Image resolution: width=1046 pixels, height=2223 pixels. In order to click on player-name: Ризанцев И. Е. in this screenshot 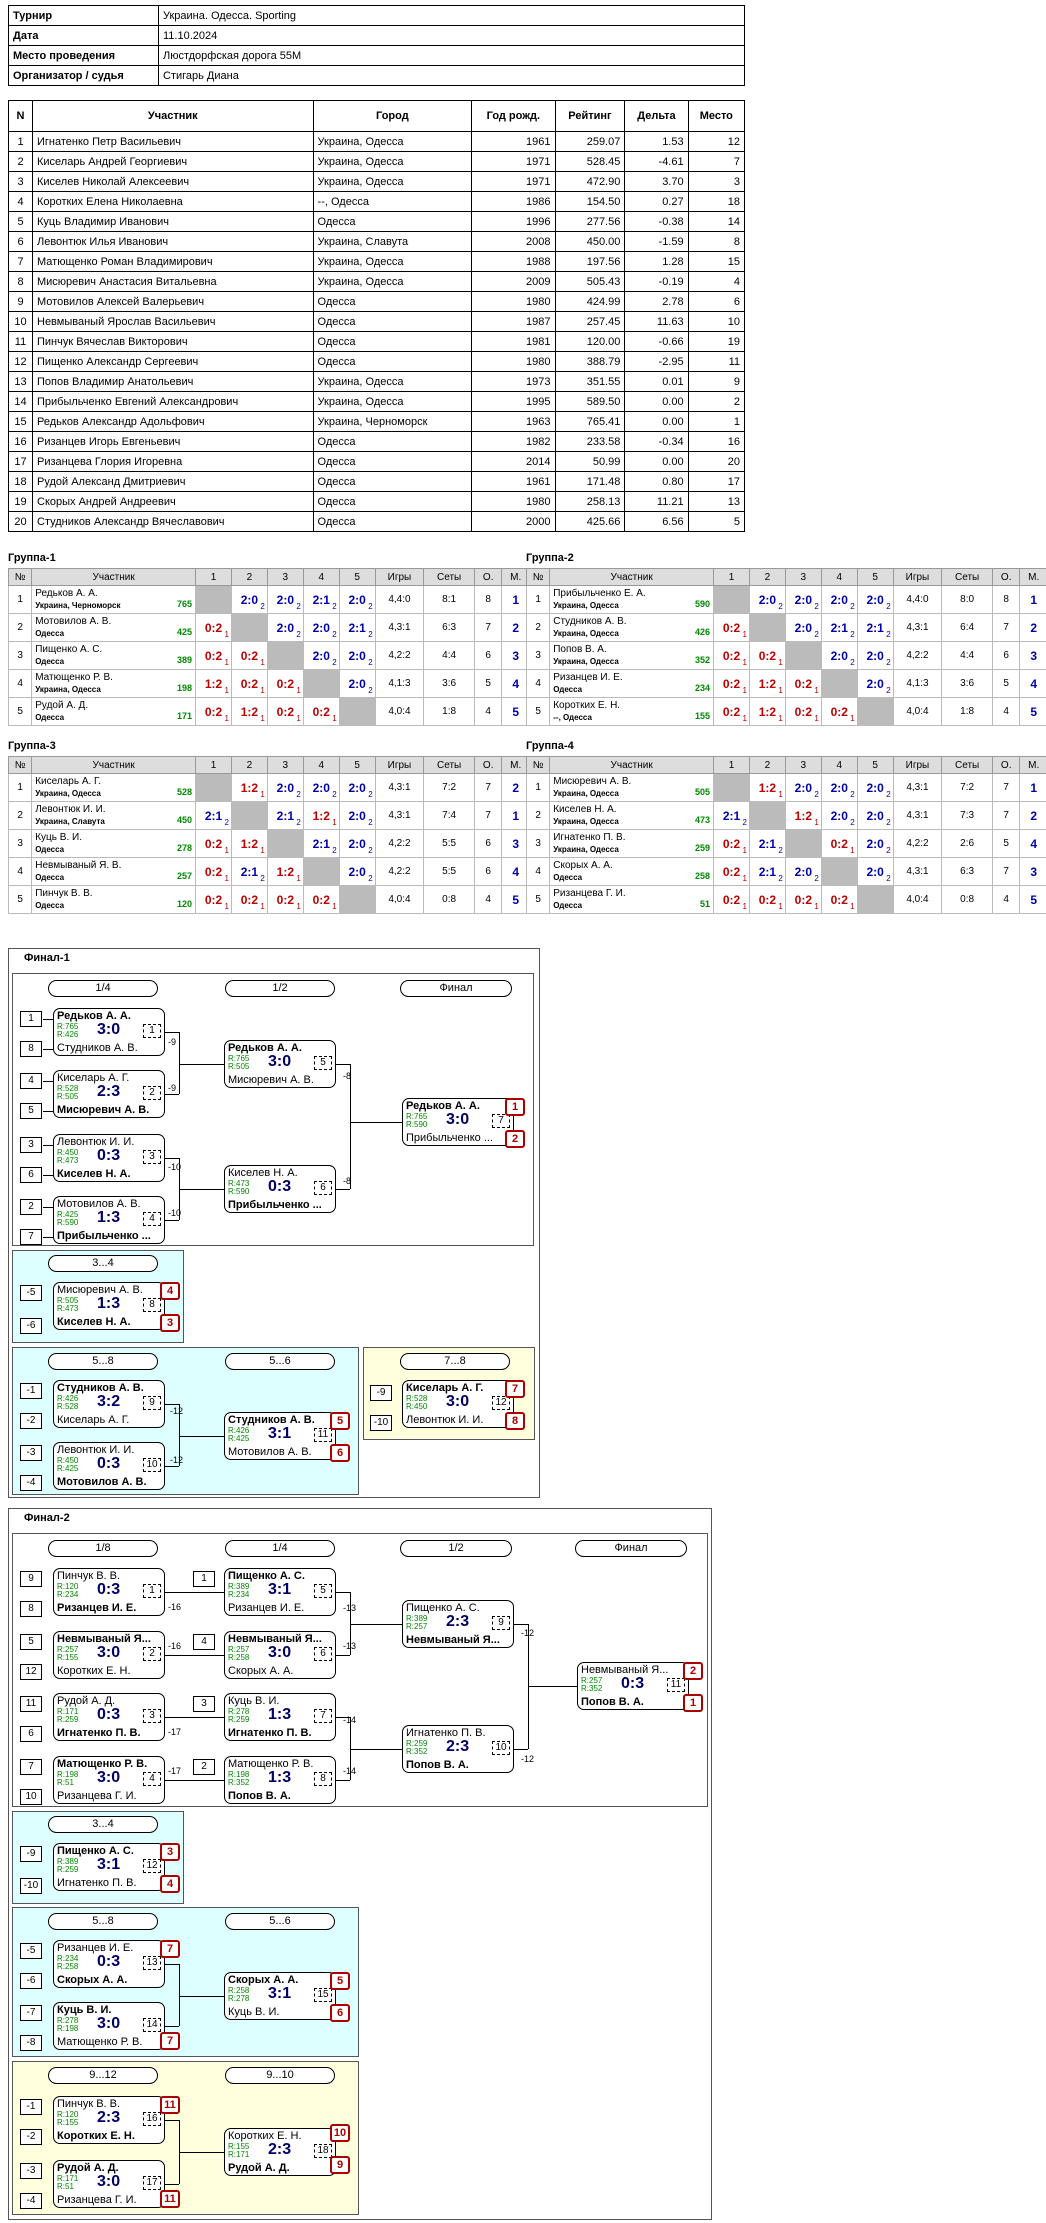, I will do `click(588, 677)`.